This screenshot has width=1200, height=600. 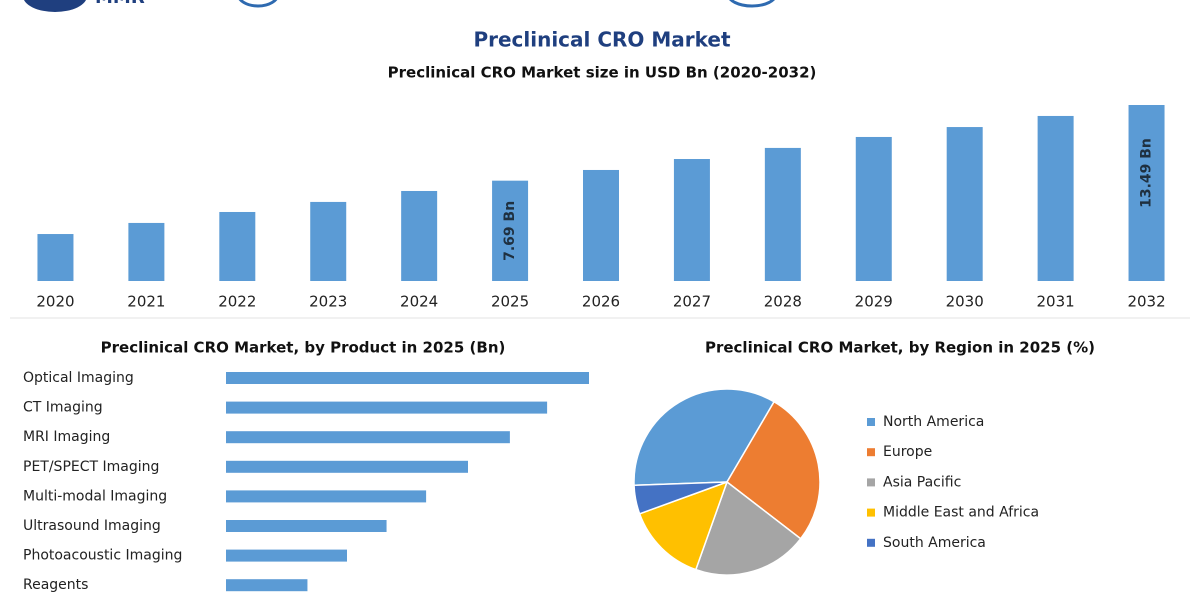 I want to click on y-tick-label: Ultrasound Imaging, so click(x=92, y=526).